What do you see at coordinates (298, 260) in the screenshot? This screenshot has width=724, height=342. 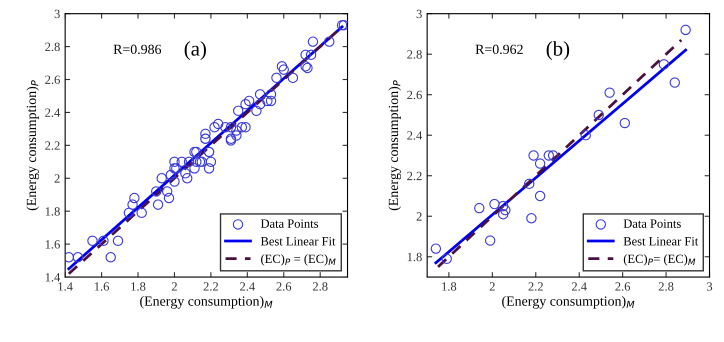 I see `legend-label: (EC)$_{P}$ = (EC)$_{M}$` at bounding box center [298, 260].